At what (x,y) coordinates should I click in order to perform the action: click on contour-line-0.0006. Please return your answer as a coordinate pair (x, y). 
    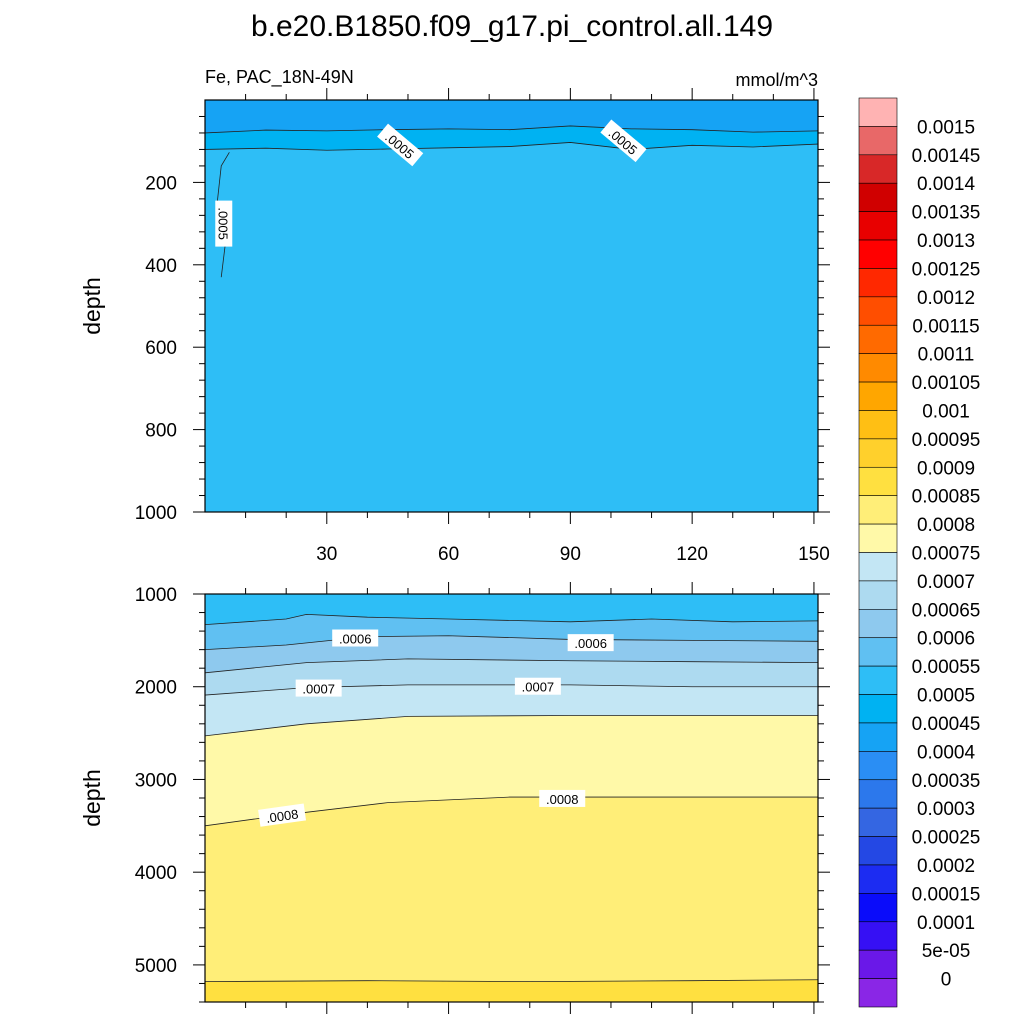
    Looking at the image, I should click on (511, 666).